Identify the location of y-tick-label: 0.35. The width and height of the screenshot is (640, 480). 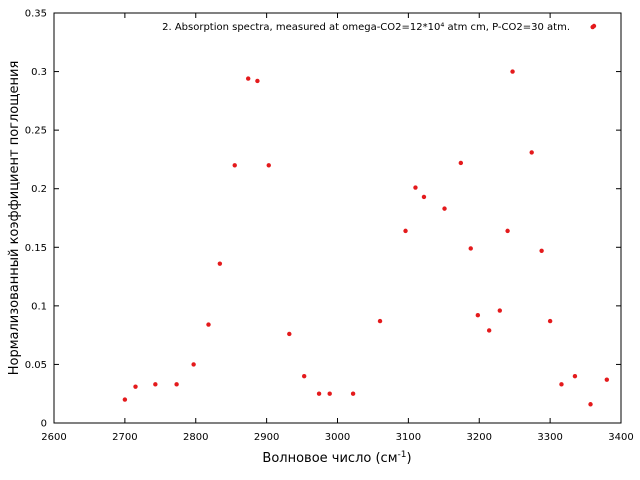
(36, 14).